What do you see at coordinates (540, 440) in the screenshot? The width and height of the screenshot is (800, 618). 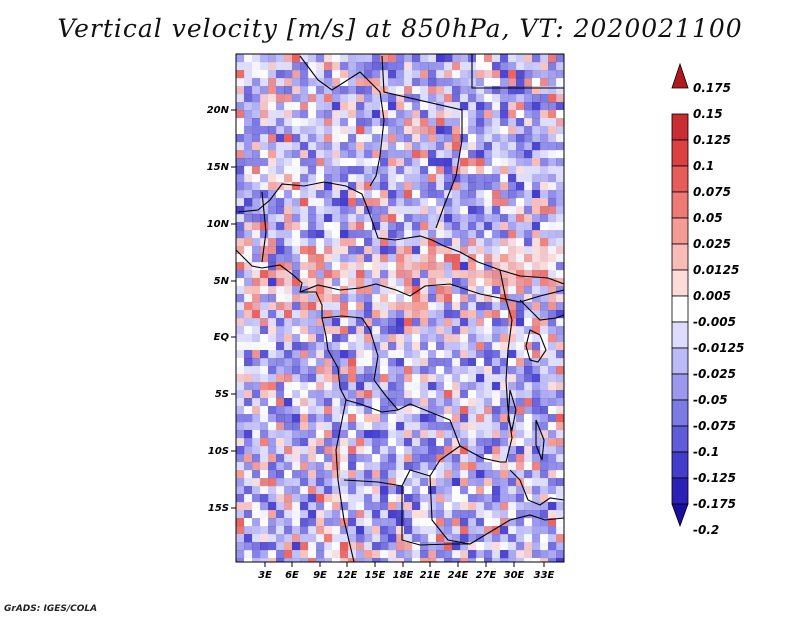 I see `lake-malawi` at bounding box center [540, 440].